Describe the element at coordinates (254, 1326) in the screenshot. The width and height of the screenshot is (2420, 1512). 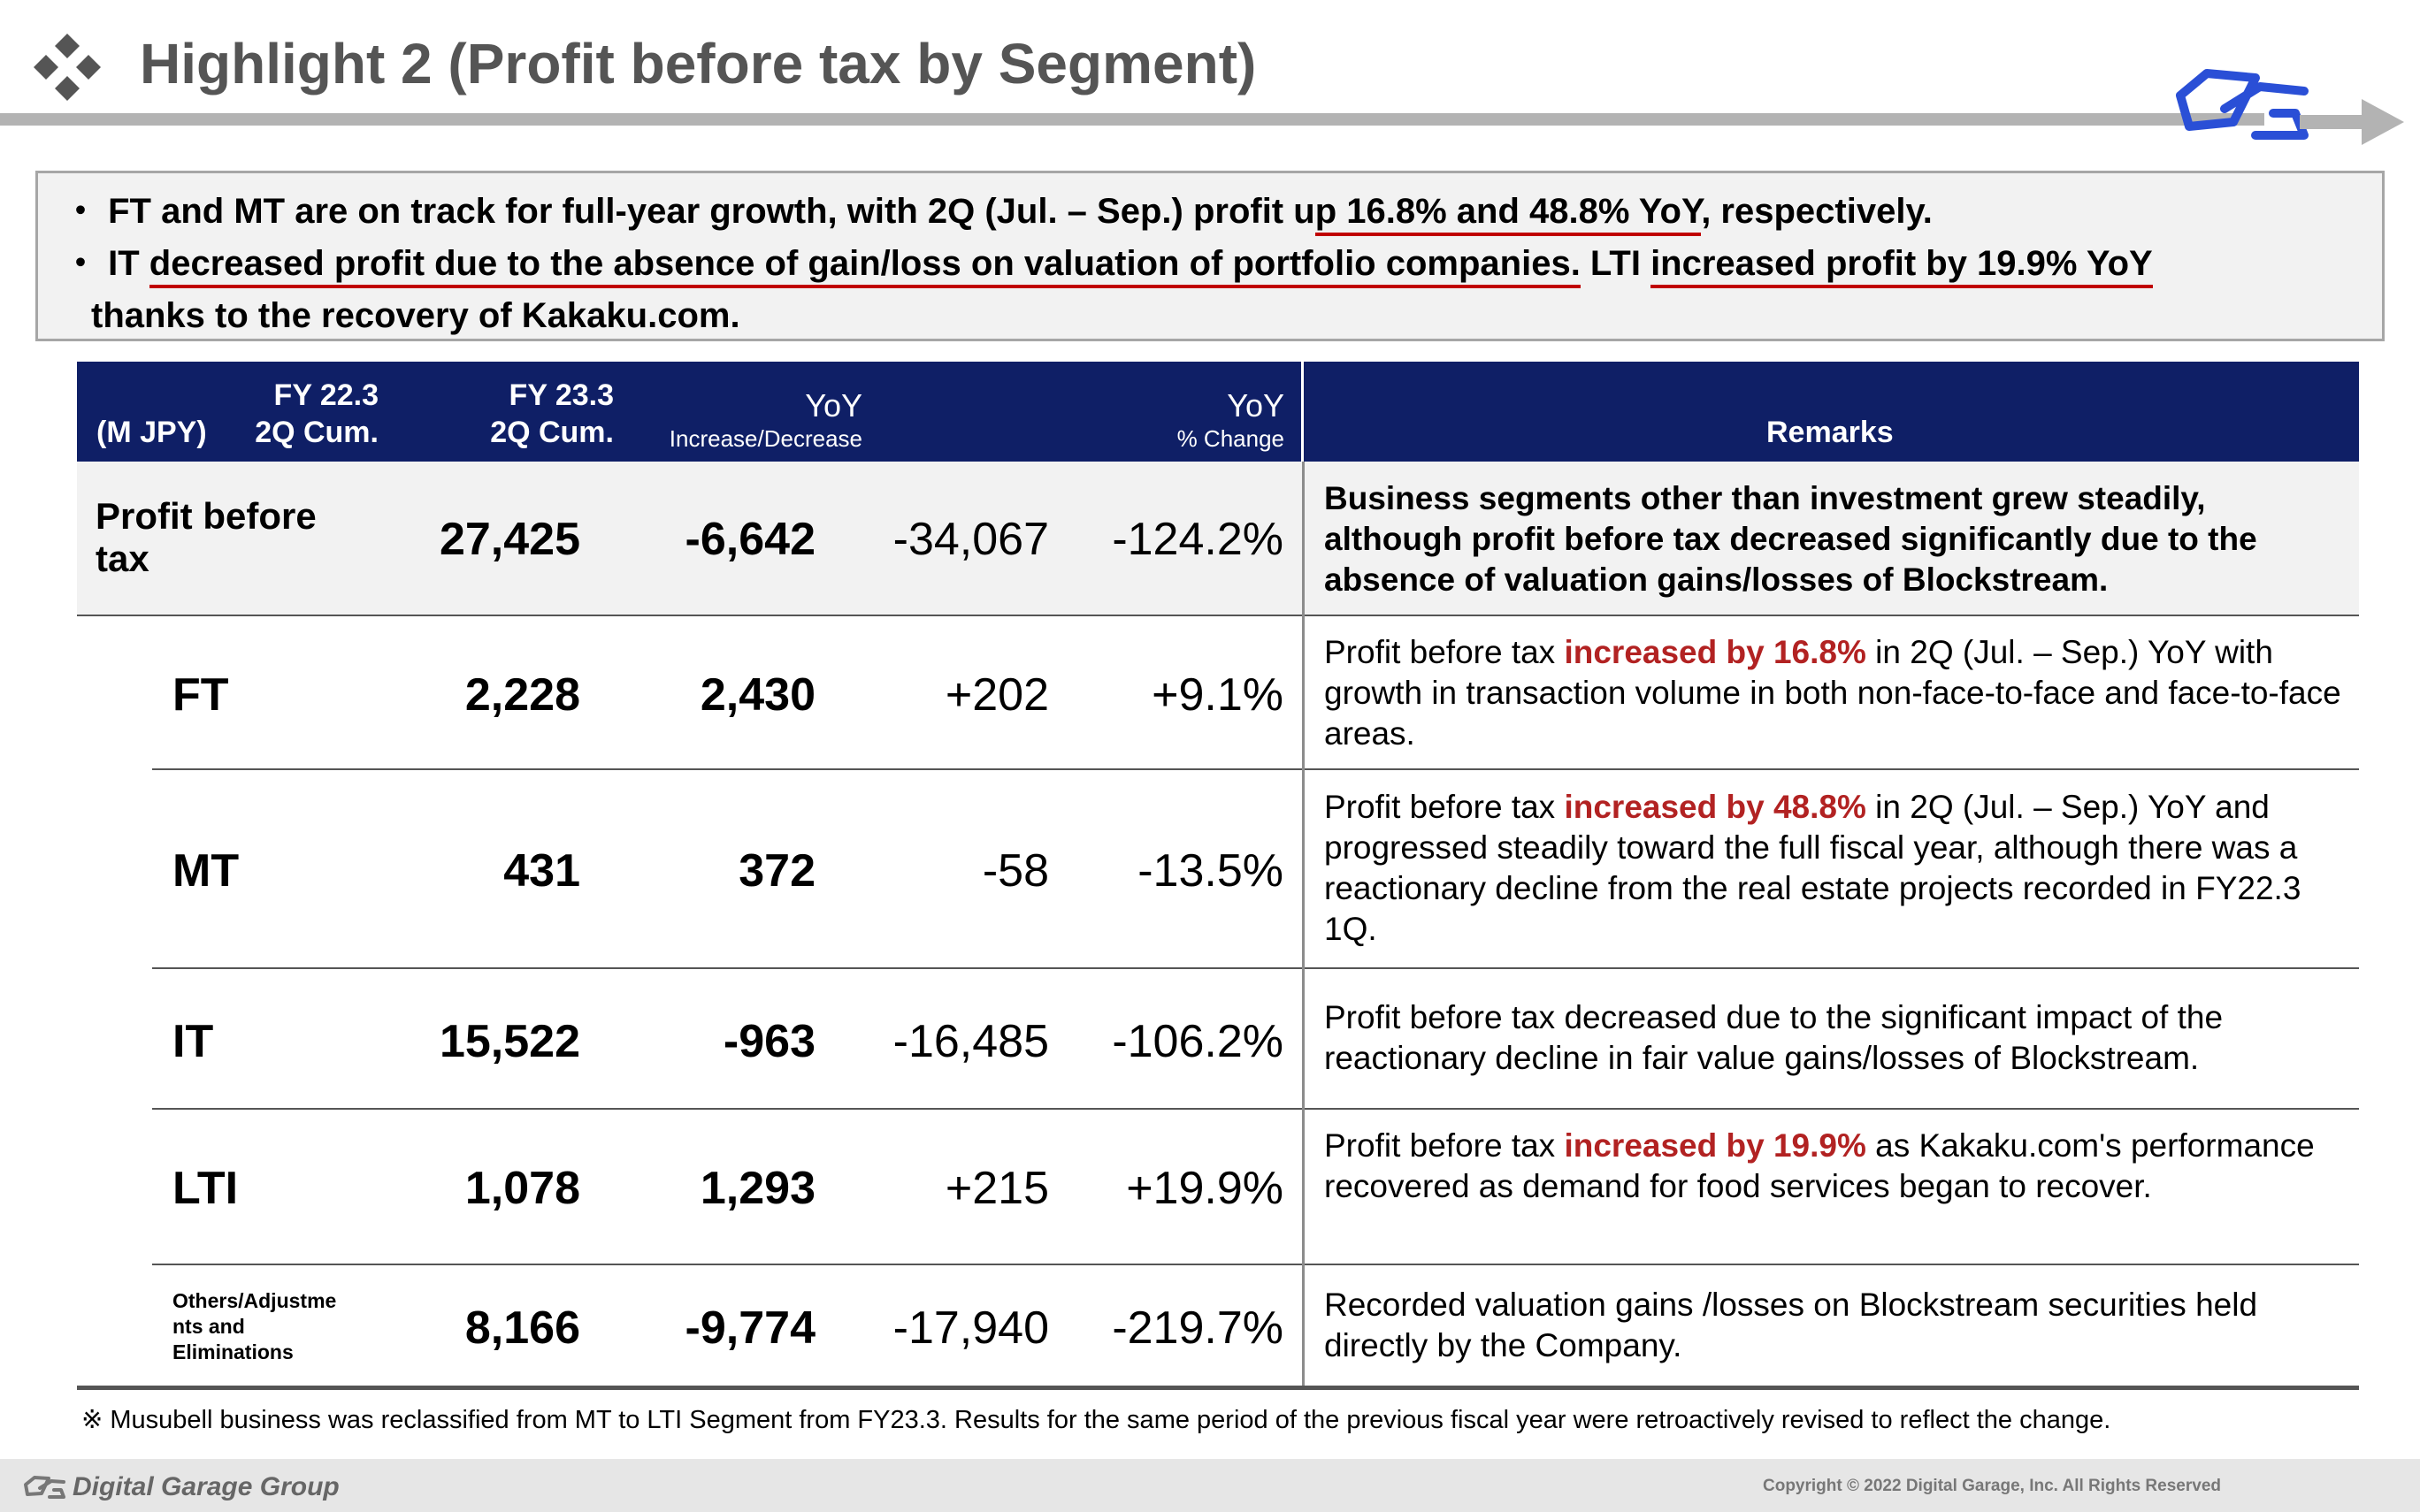
I see `row-label: Others/Adjustme nts and Eliminations` at that location.